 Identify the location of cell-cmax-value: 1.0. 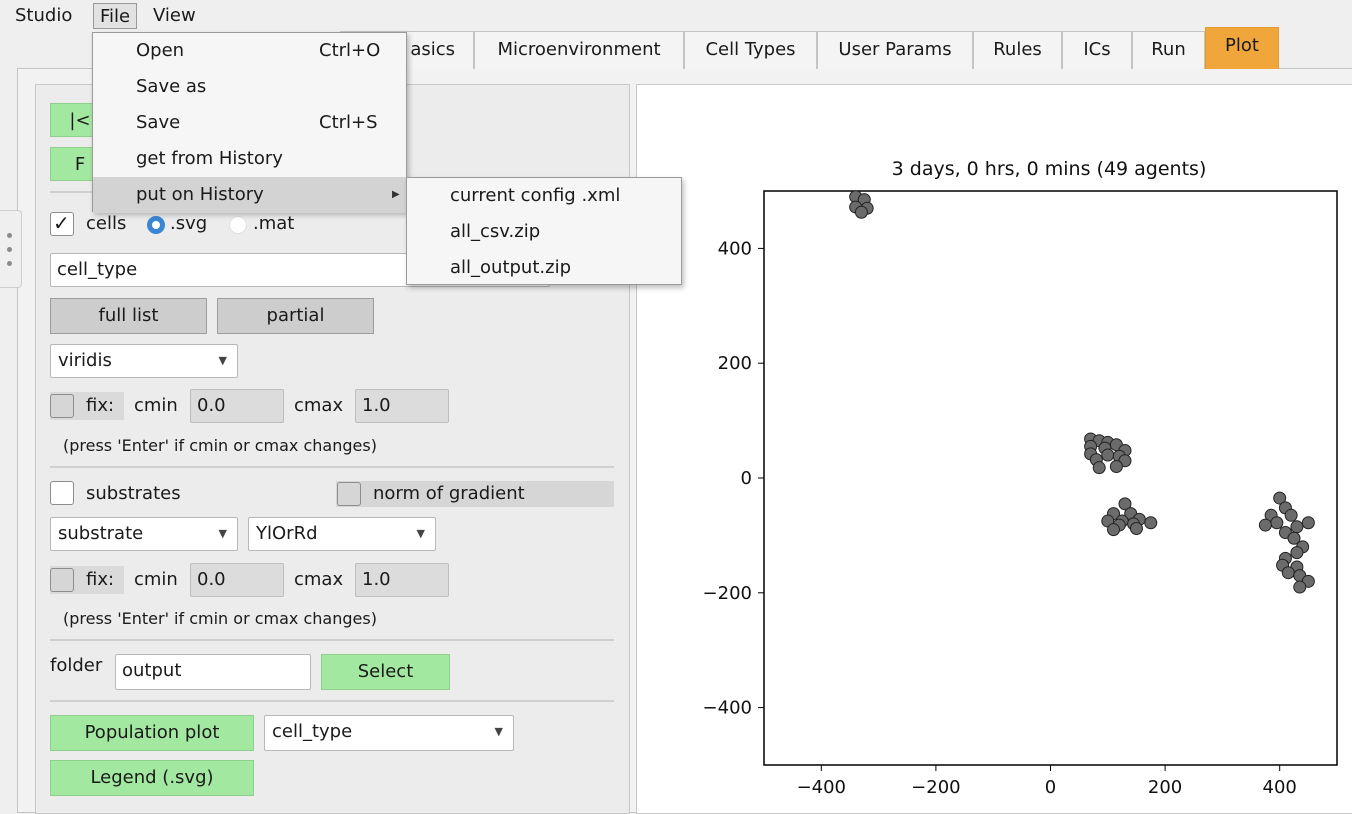
(376, 405).